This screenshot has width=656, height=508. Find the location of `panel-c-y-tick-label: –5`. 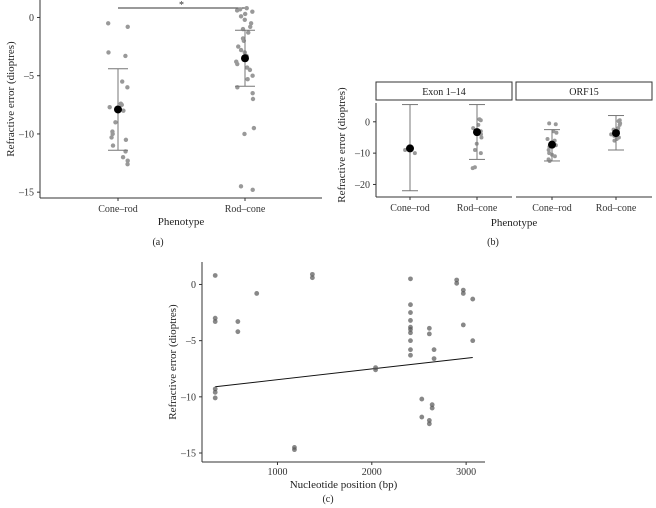

panel-c-y-tick-label: –5 is located at coordinates (190, 341).